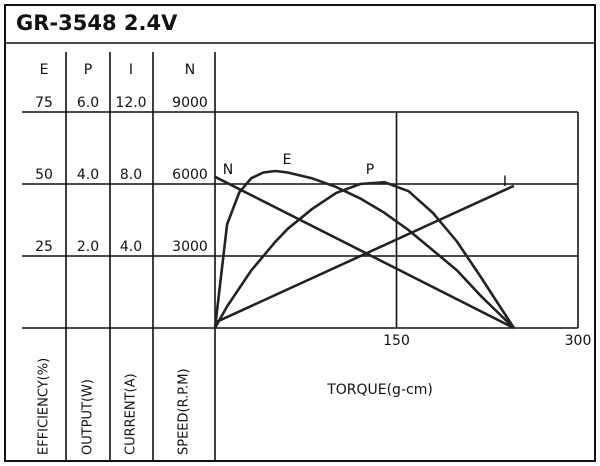  What do you see at coordinates (287, 160) in the screenshot?
I see `series-label: E` at bounding box center [287, 160].